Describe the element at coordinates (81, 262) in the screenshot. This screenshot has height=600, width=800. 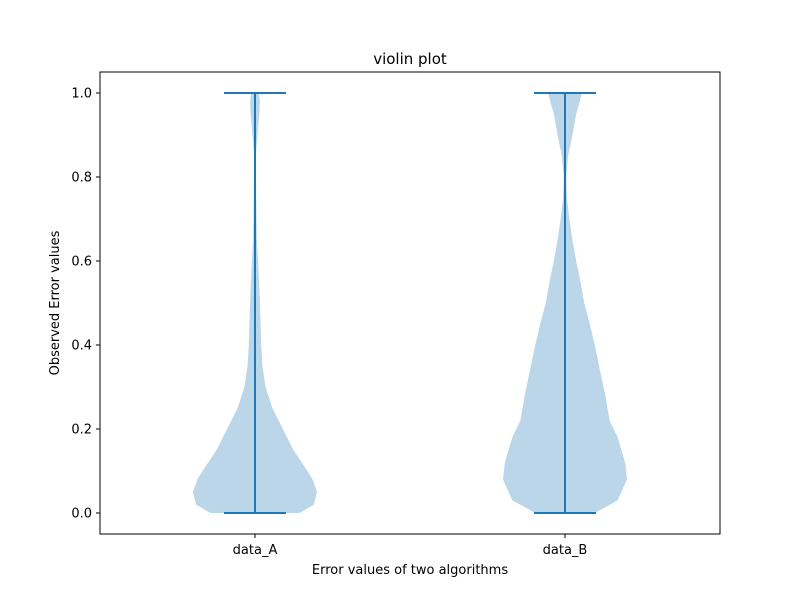
I see `y-tick-label: 0.6` at that location.